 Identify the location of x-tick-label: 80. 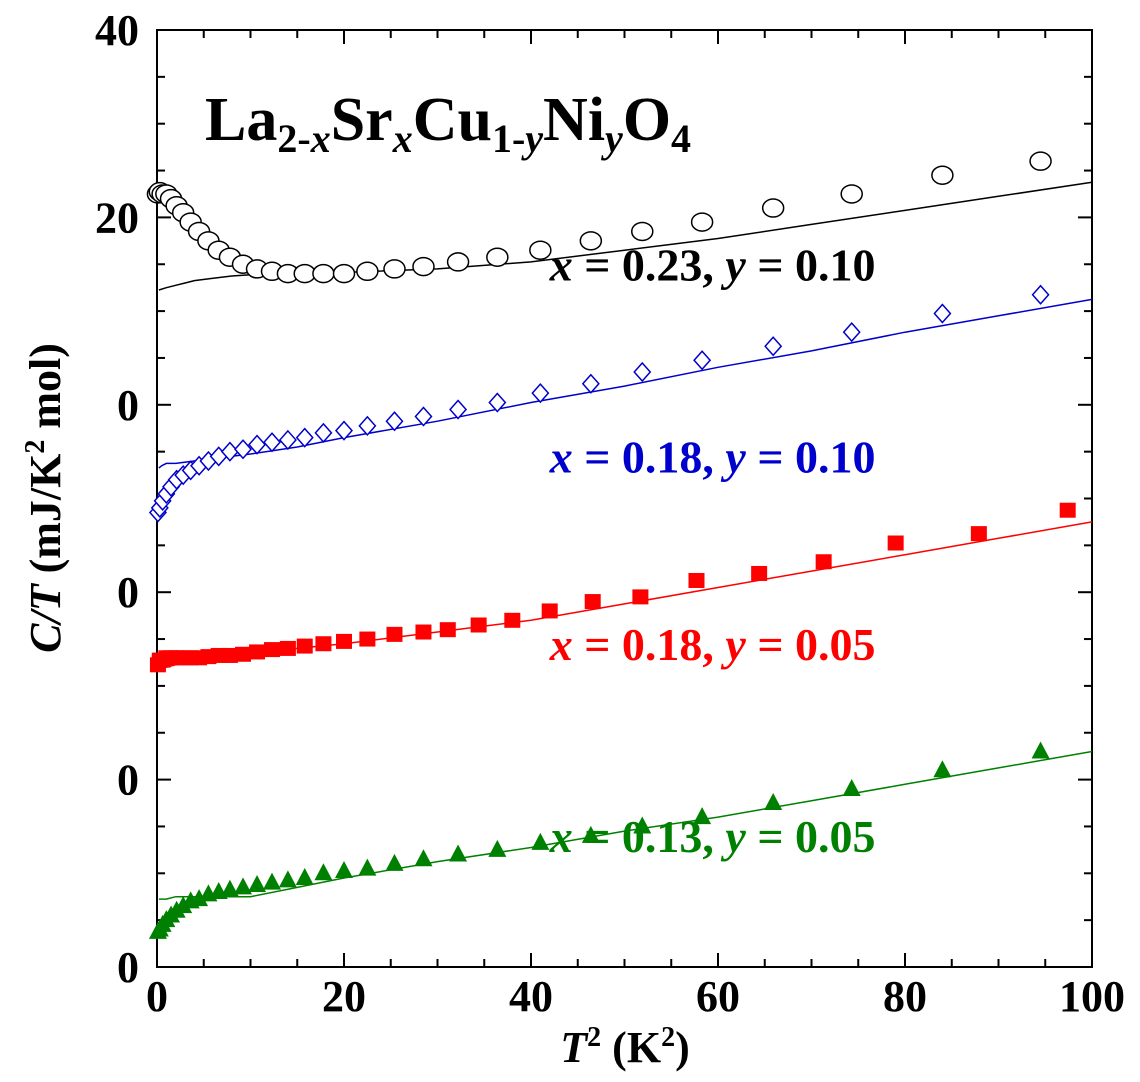
(905, 996).